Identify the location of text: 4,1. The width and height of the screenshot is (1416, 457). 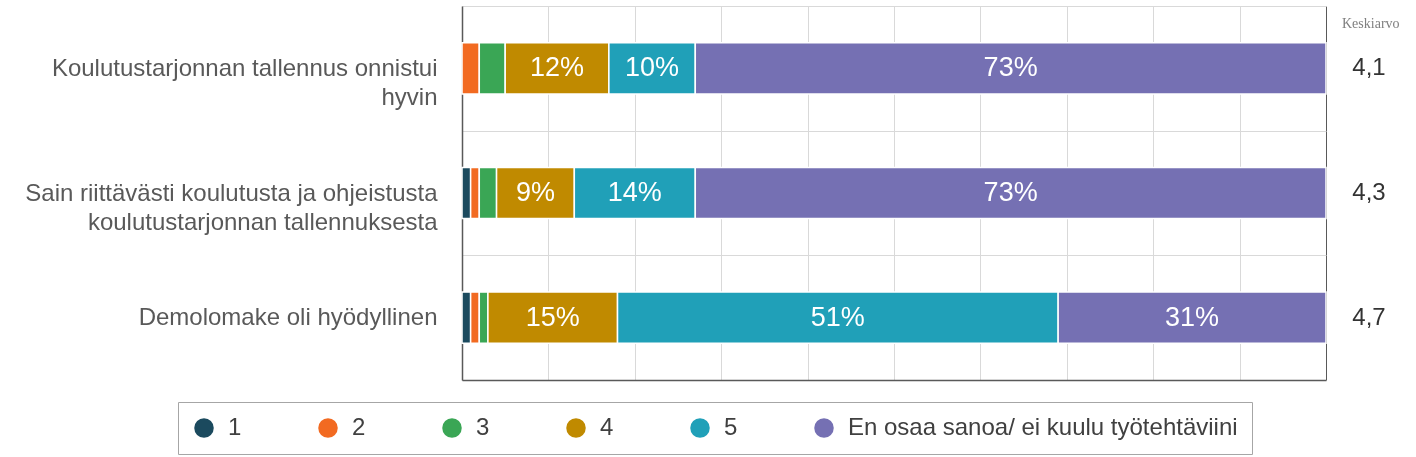
(1369, 67).